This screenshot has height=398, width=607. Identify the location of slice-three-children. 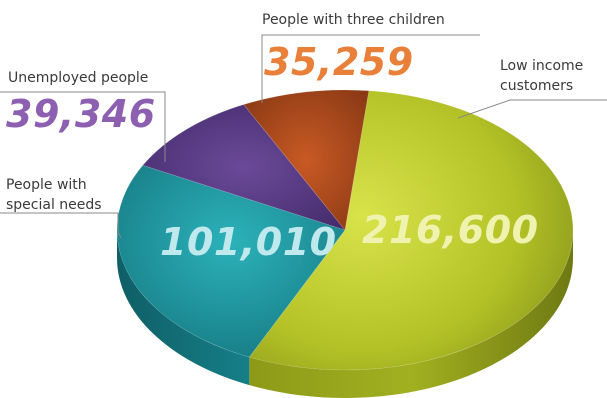
(306, 160).